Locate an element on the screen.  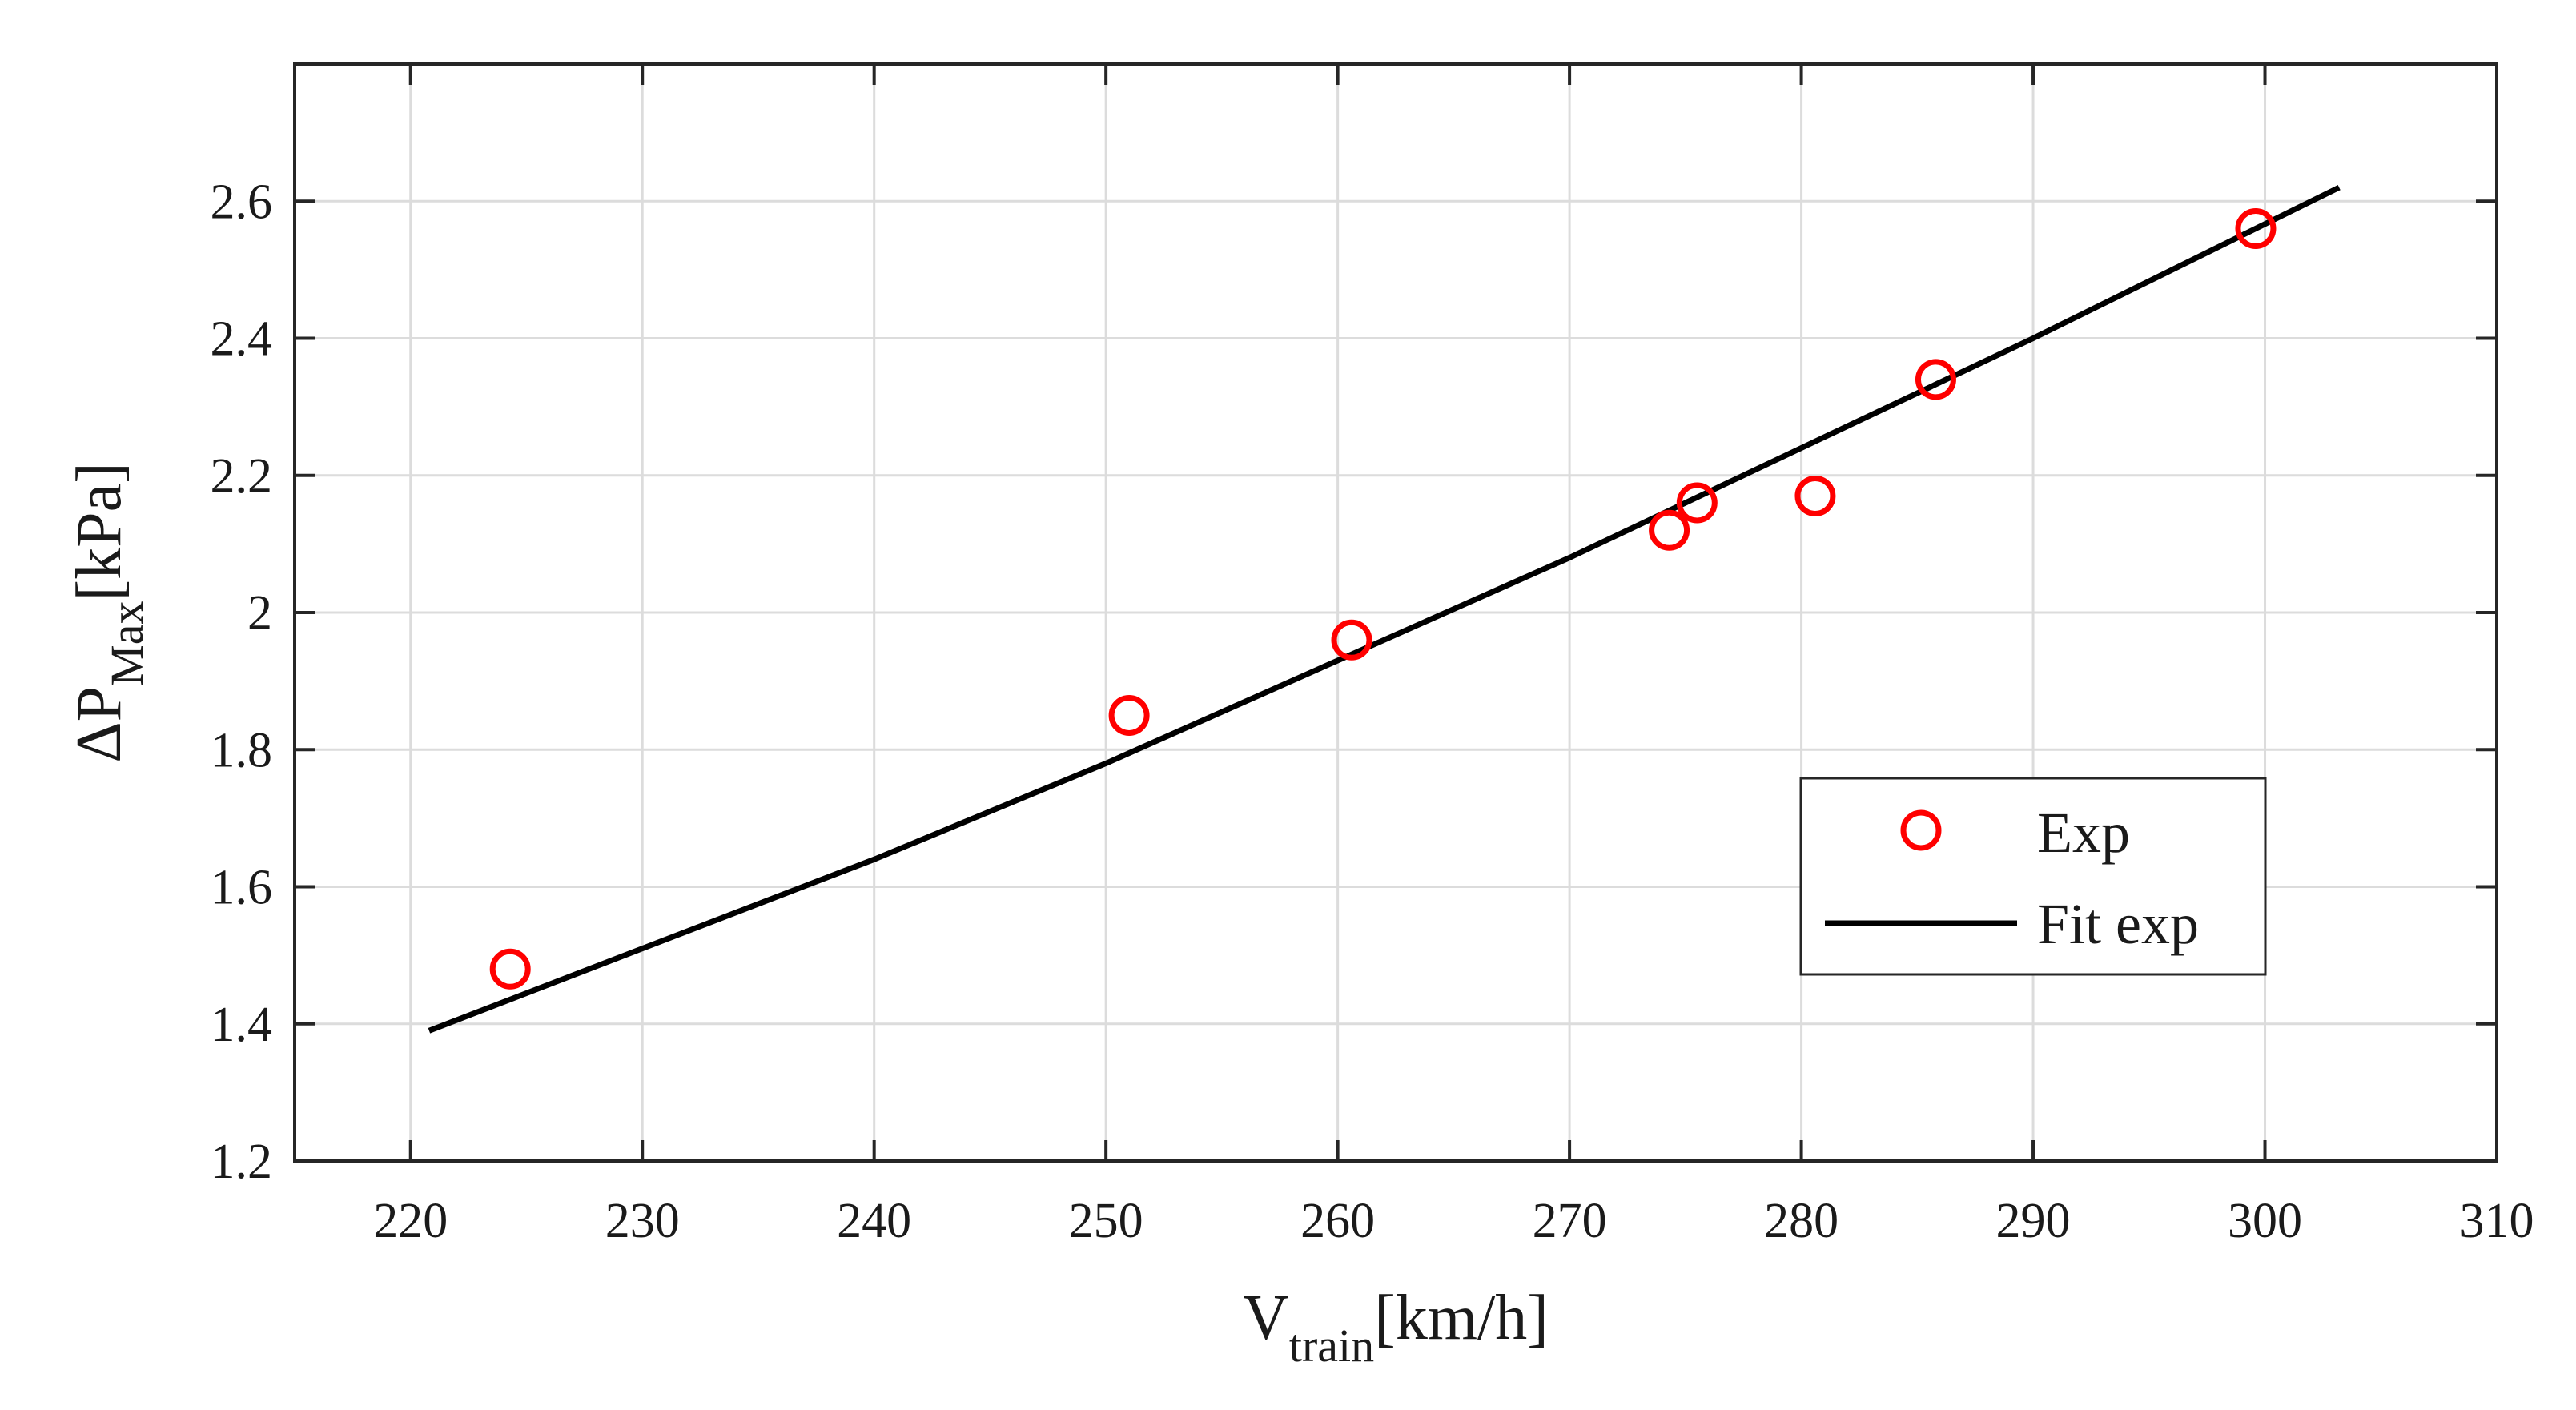
x-axis-label-unit: [km/h] is located at coordinates (1461, 1318).